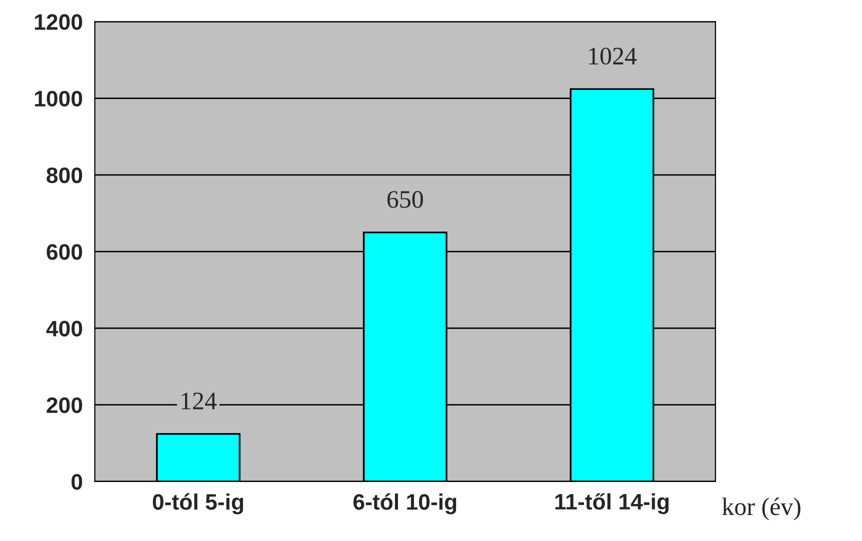 The height and width of the screenshot is (541, 862). What do you see at coordinates (198, 503) in the screenshot?
I see `x-tick-label: 0-tól 5-ig` at bounding box center [198, 503].